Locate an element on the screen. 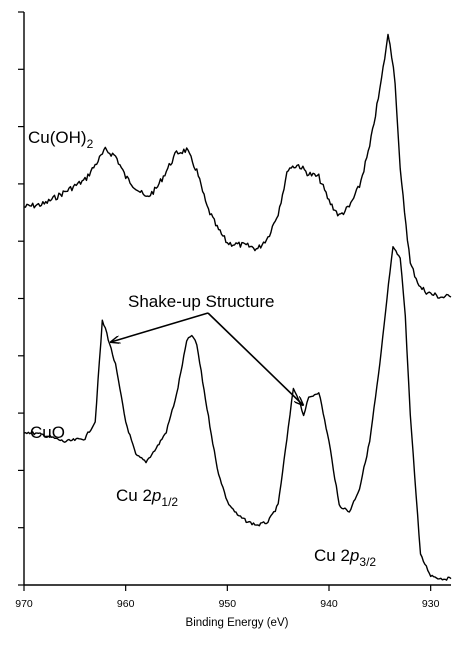 The width and height of the screenshot is (474, 647). cuo-label: CuO is located at coordinates (47, 432).